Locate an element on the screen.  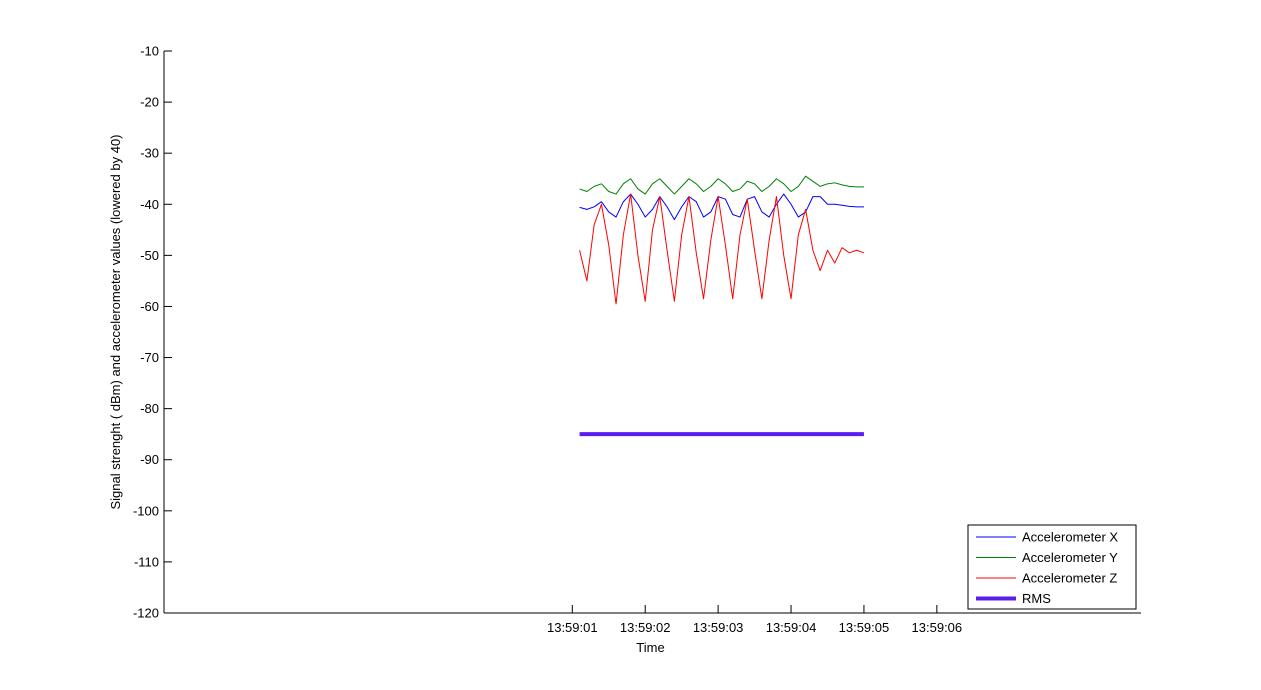
series-layer is located at coordinates (722, 306).